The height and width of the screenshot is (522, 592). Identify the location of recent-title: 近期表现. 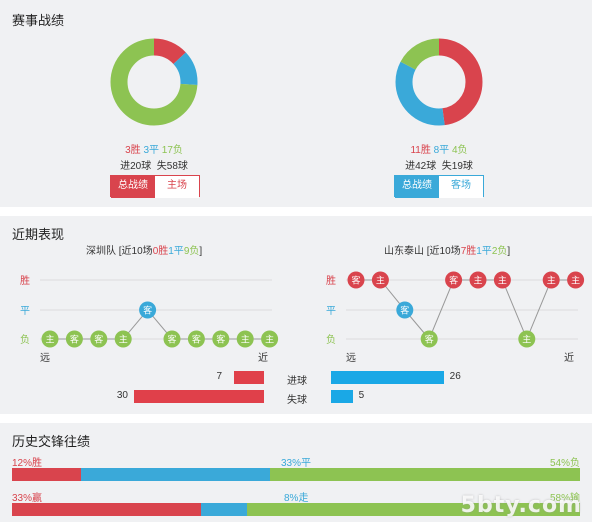
(38, 234).